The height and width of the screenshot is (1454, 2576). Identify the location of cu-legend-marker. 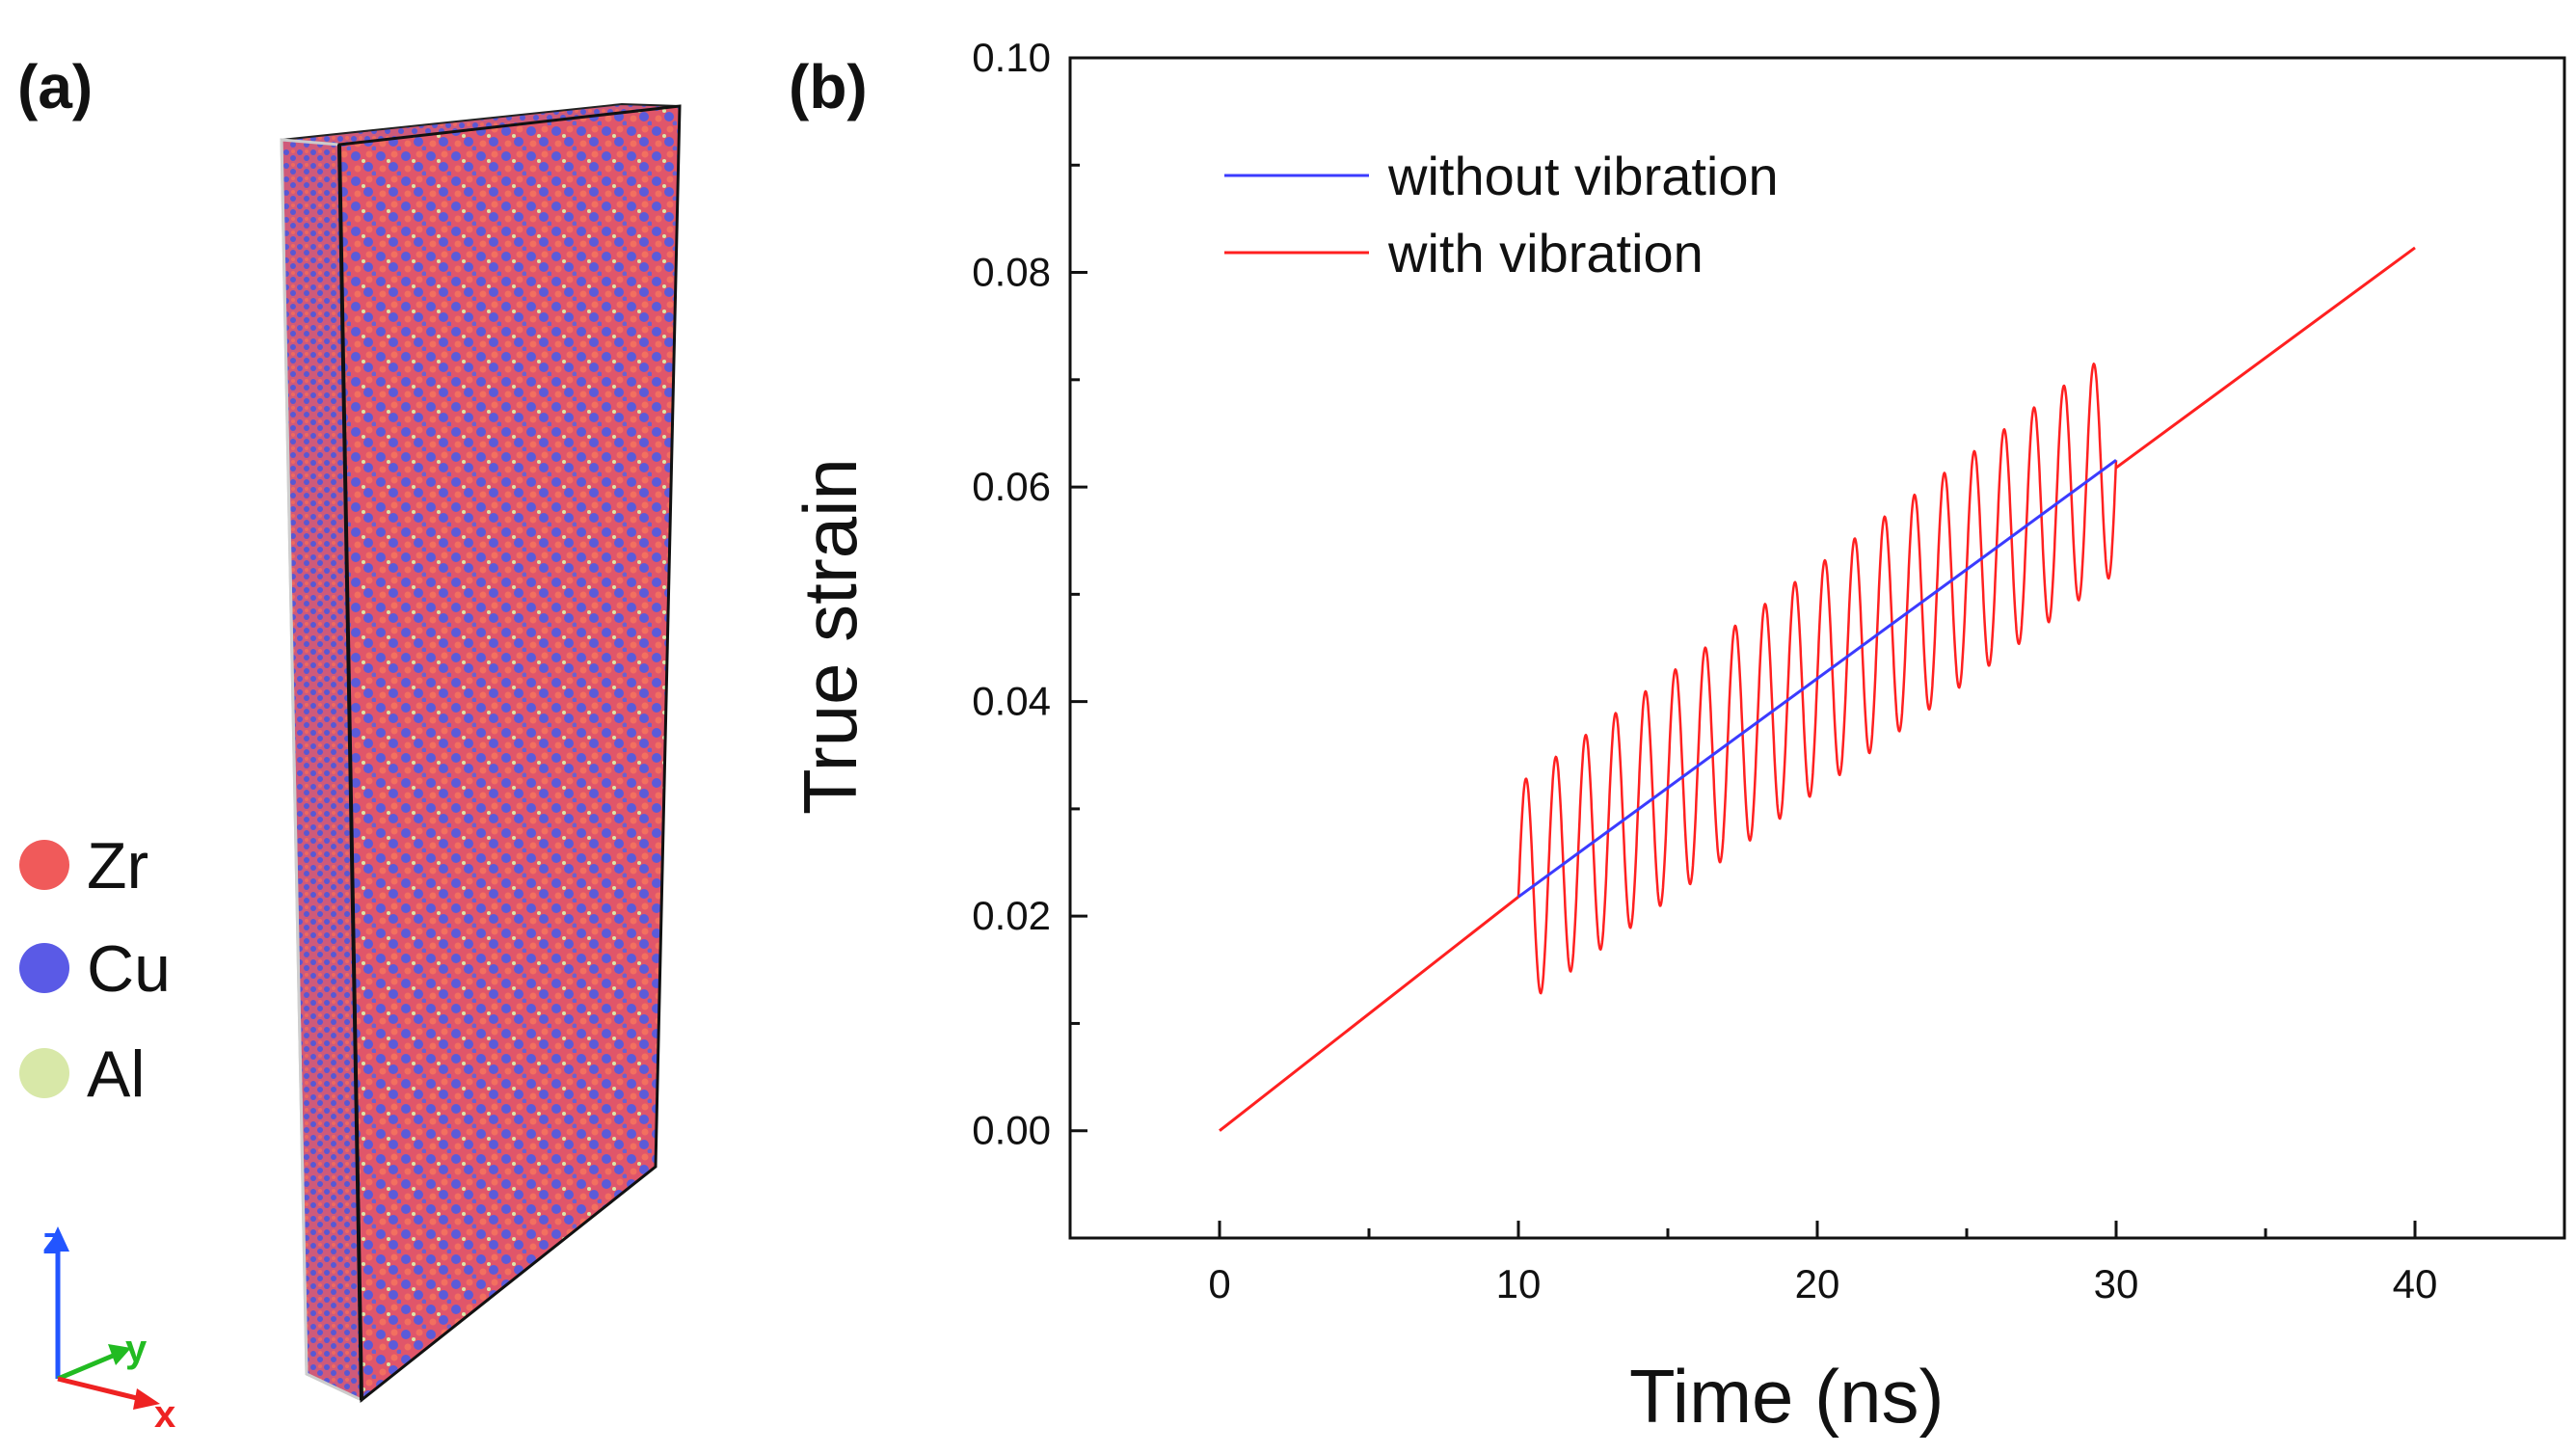
(44, 968).